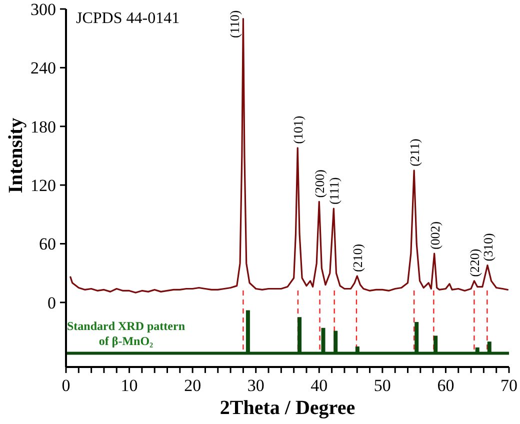 Image resolution: width=520 pixels, height=424 pixels. I want to click on x-tick-label: 40, so click(319, 385).